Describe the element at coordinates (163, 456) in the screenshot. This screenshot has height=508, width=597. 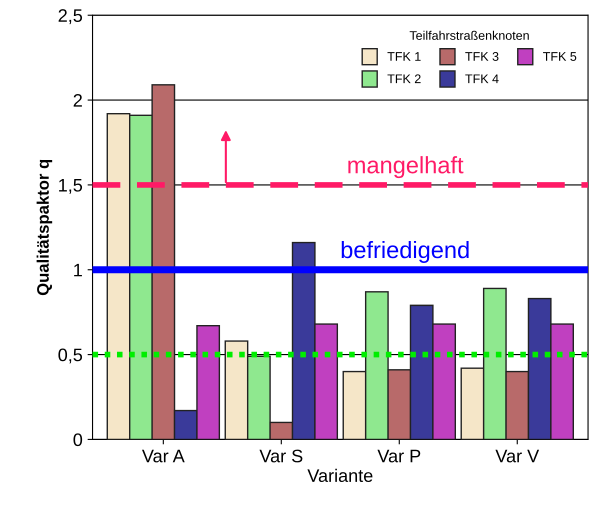
I see `x-tick-label: Var A` at that location.